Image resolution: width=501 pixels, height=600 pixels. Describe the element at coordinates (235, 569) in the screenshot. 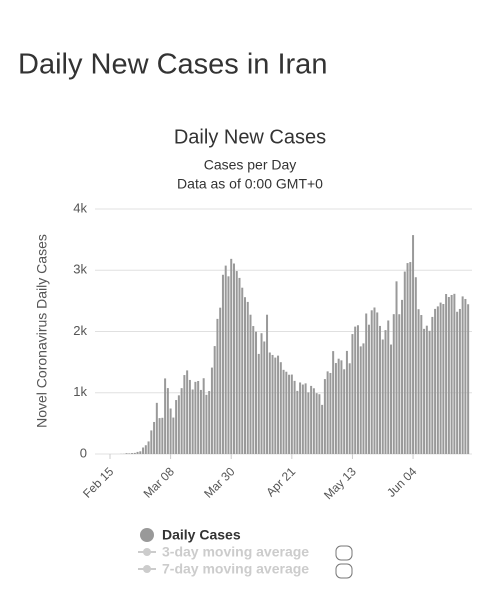

I see `legend-label: 7-day moving average` at that location.